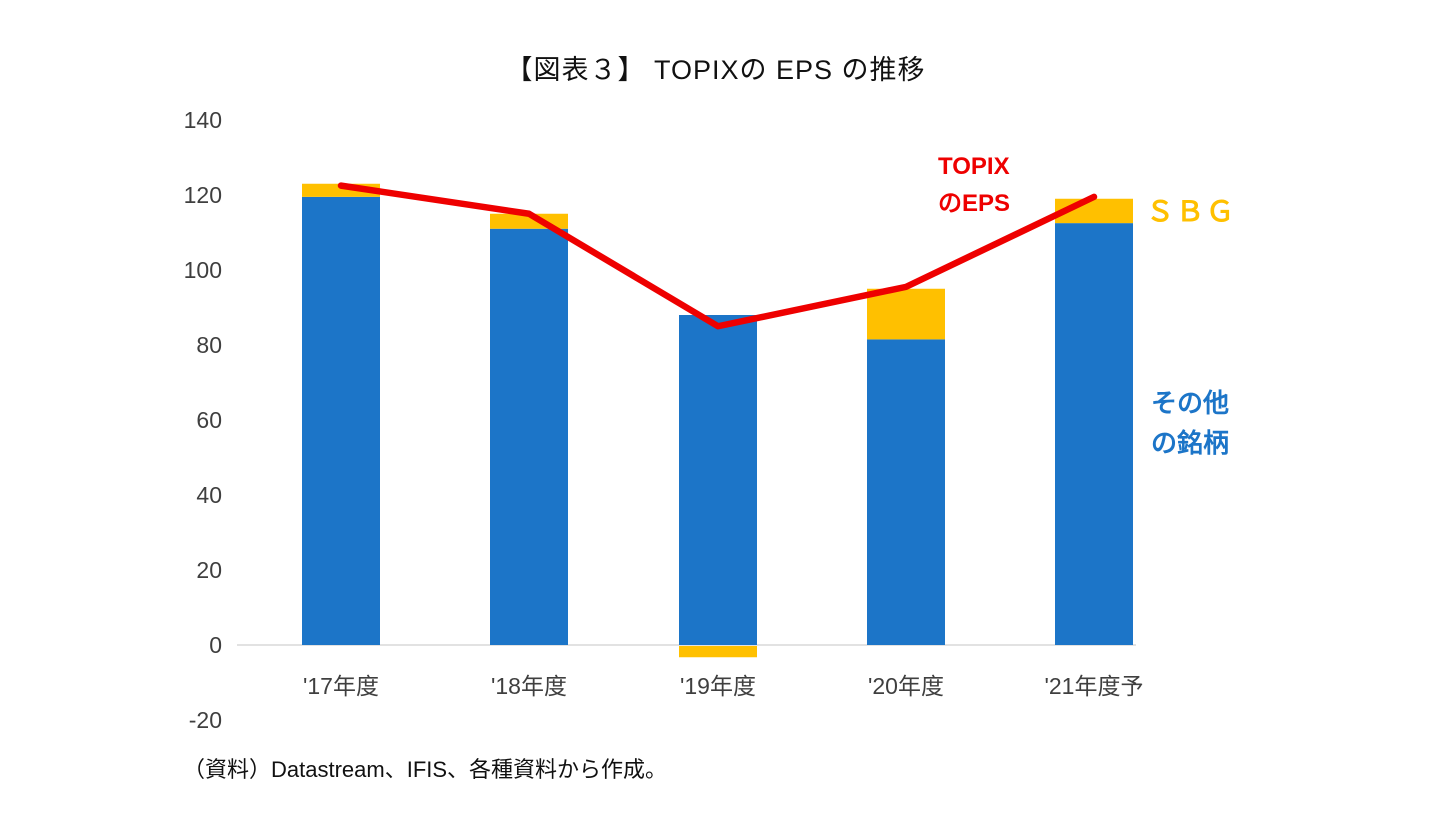  I want to click on other-series-label-line1: その他, so click(1190, 403).